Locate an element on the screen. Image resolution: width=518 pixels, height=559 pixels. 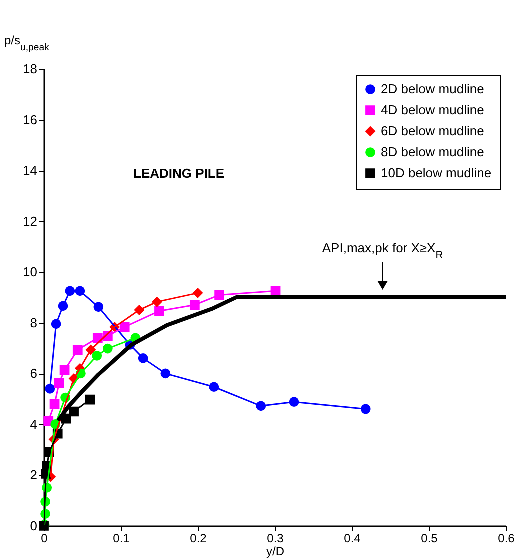
x-tick-label: 0 is located at coordinates (44, 539).